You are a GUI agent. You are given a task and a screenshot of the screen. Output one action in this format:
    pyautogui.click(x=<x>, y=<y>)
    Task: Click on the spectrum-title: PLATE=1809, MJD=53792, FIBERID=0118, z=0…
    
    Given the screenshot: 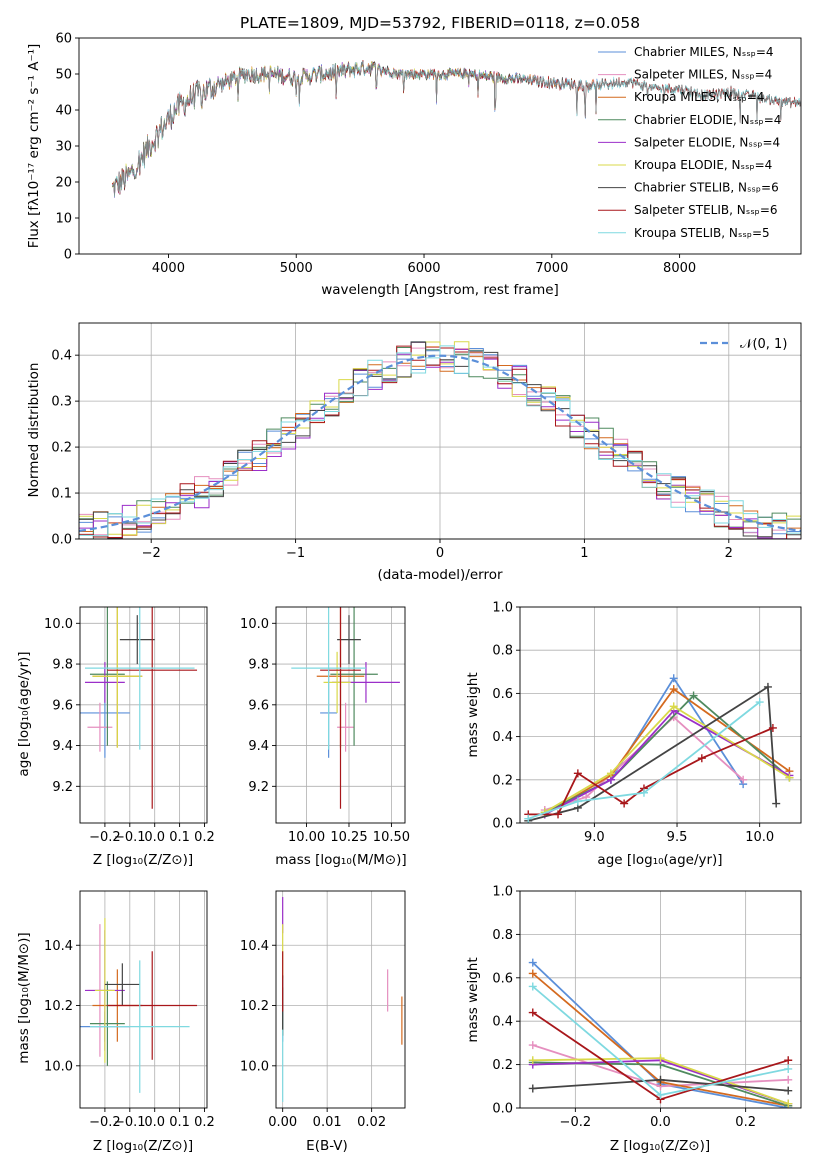 What is the action you would take?
    pyautogui.click(x=440, y=23)
    